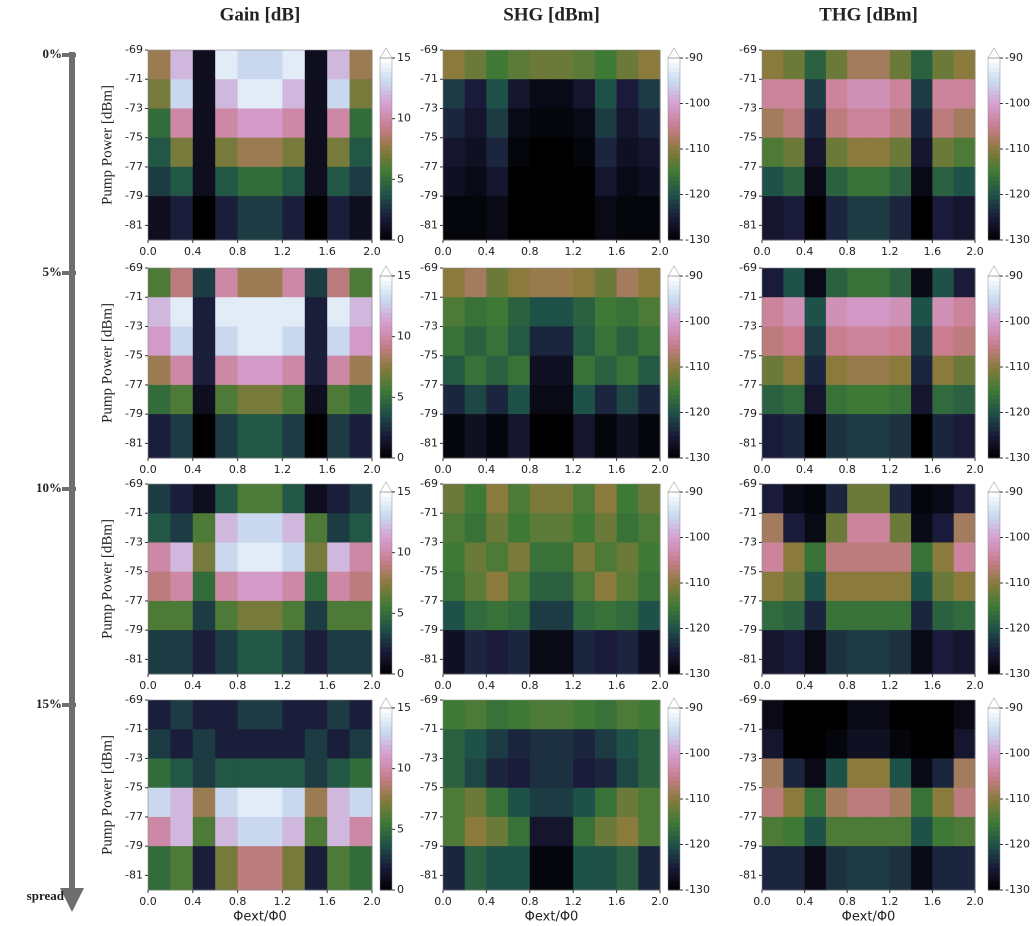 This screenshot has width=1035, height=926. What do you see at coordinates (400, 396) in the screenshot?
I see `colorbar-tick-label: 5` at bounding box center [400, 396].